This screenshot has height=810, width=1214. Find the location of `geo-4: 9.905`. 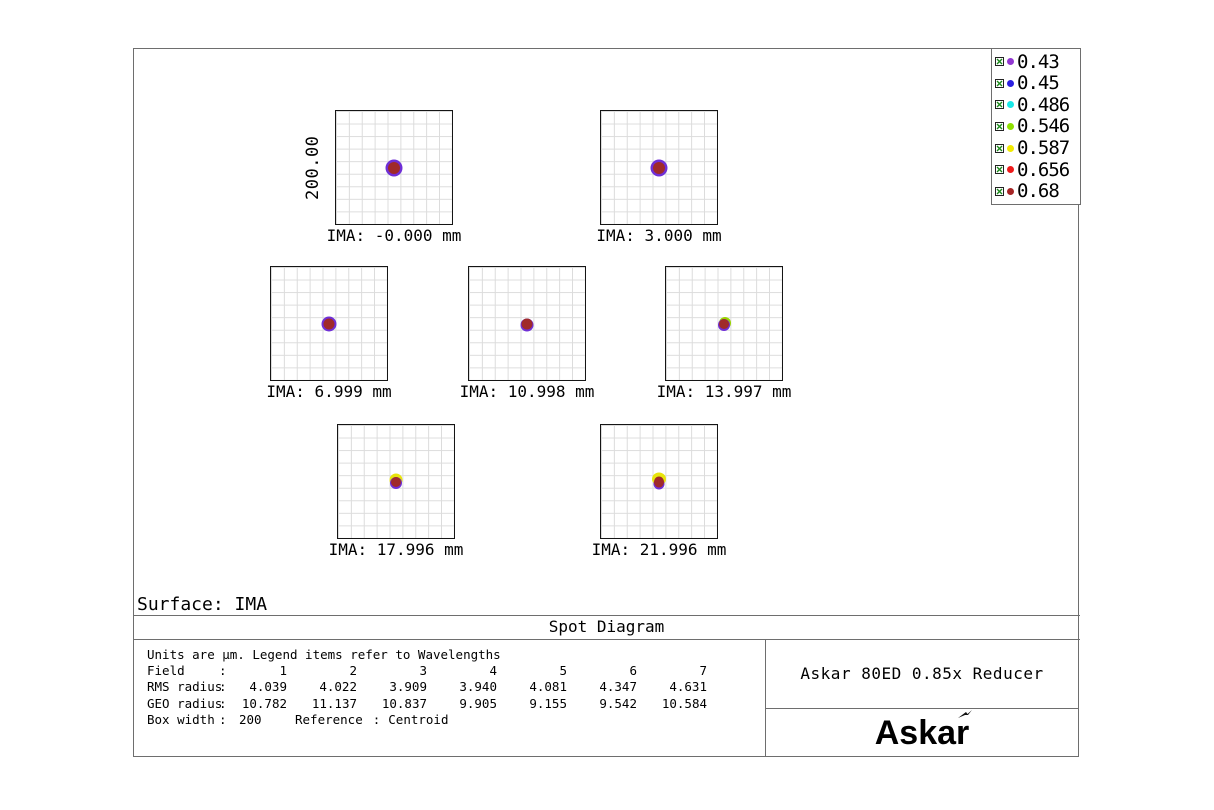

geo-4: 9.905 is located at coordinates (478, 703).